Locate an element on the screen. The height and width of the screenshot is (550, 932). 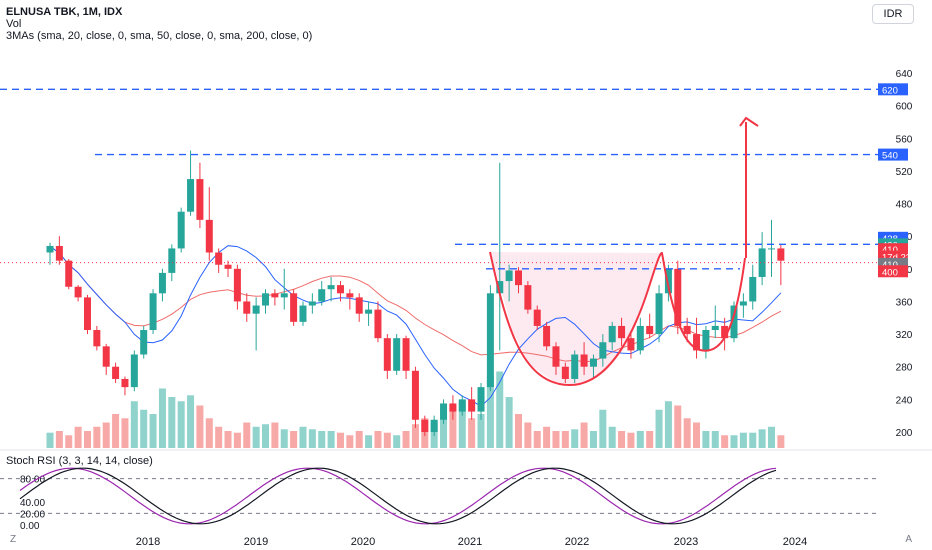
cup-handle-curve is located at coordinates (617, 319).